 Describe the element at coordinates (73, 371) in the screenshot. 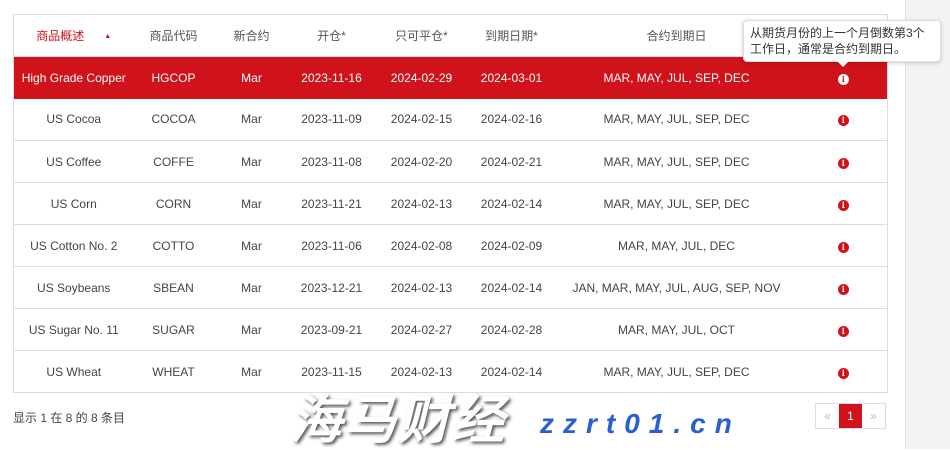

I see `commodity-name: US Wheat` at that location.